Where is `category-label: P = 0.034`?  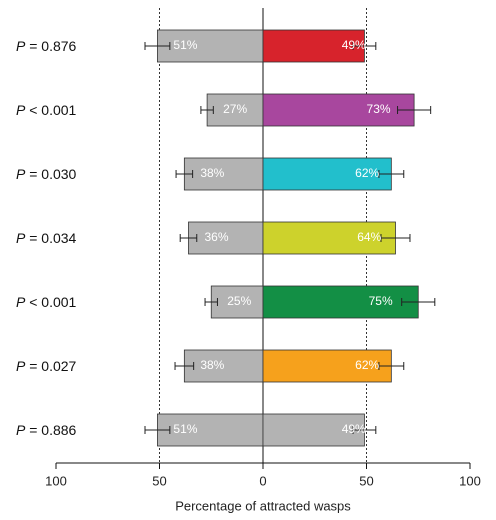 category-label: P = 0.034 is located at coordinates (46, 238).